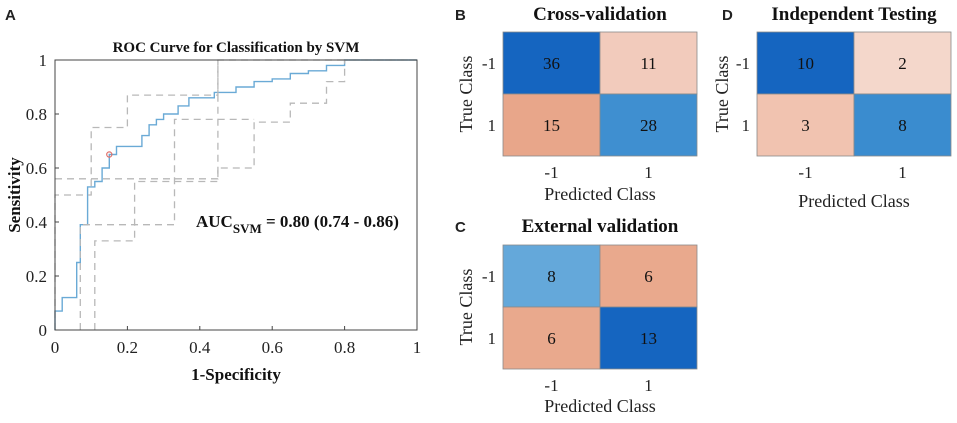 The image size is (957, 423). What do you see at coordinates (10, 15) in the screenshot?
I see `panel-label-a: A` at bounding box center [10, 15].